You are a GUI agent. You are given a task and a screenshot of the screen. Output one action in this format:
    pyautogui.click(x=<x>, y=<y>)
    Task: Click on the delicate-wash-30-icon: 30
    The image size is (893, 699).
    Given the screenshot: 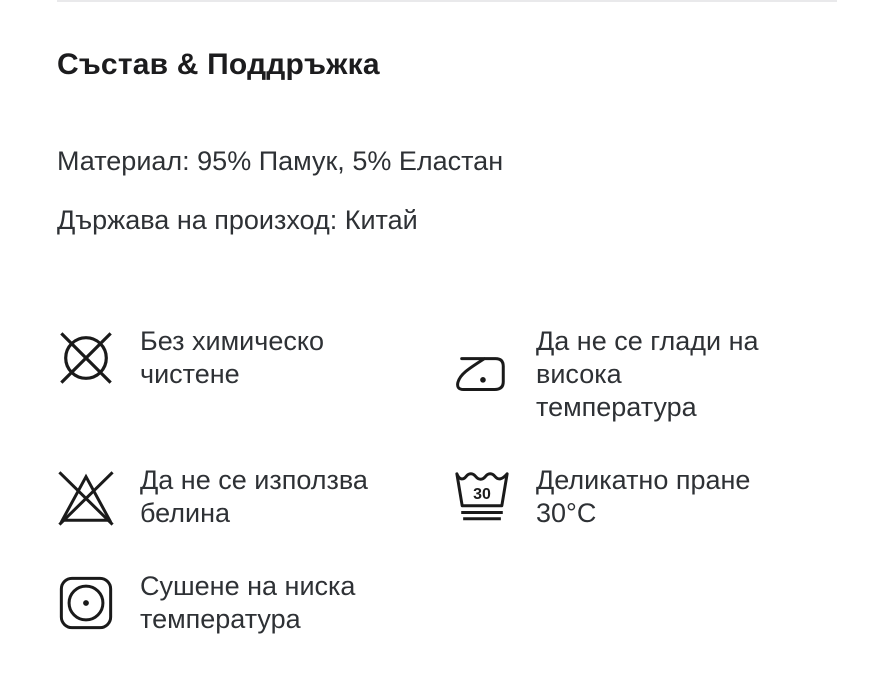 What is the action you would take?
    pyautogui.click(x=482, y=497)
    